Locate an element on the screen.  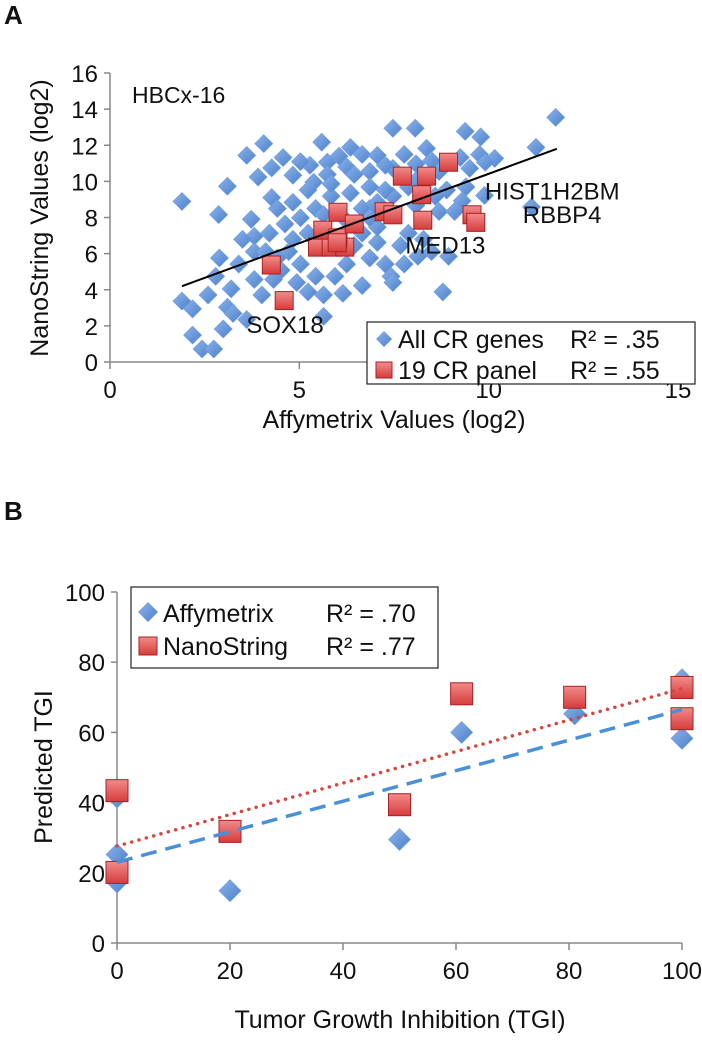
x-tick-label: 5 is located at coordinates (299, 390).